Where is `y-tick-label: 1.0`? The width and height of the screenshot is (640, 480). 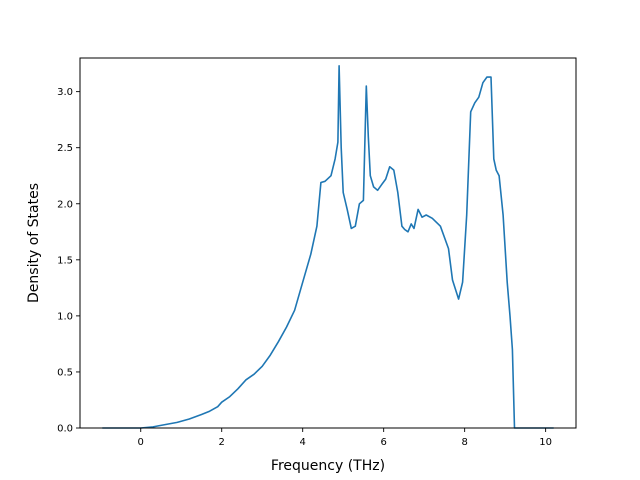
y-tick-label: 1.0 is located at coordinates (65, 316).